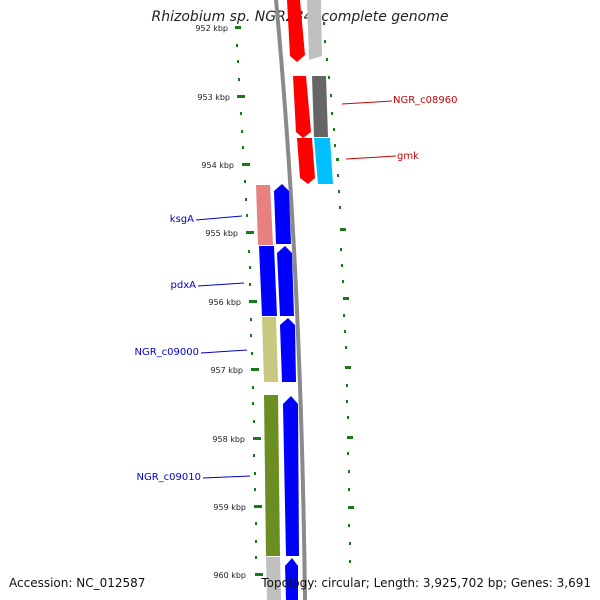 The image size is (600, 600). I want to click on gene-label: pdxA, so click(184, 285).